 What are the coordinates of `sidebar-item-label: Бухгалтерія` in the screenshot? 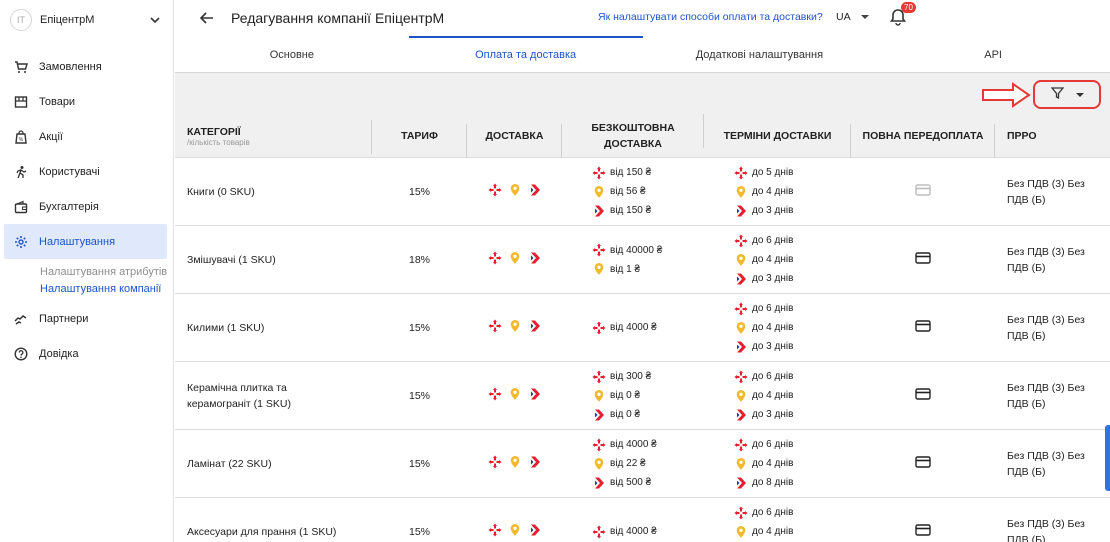 It's located at (69, 206).